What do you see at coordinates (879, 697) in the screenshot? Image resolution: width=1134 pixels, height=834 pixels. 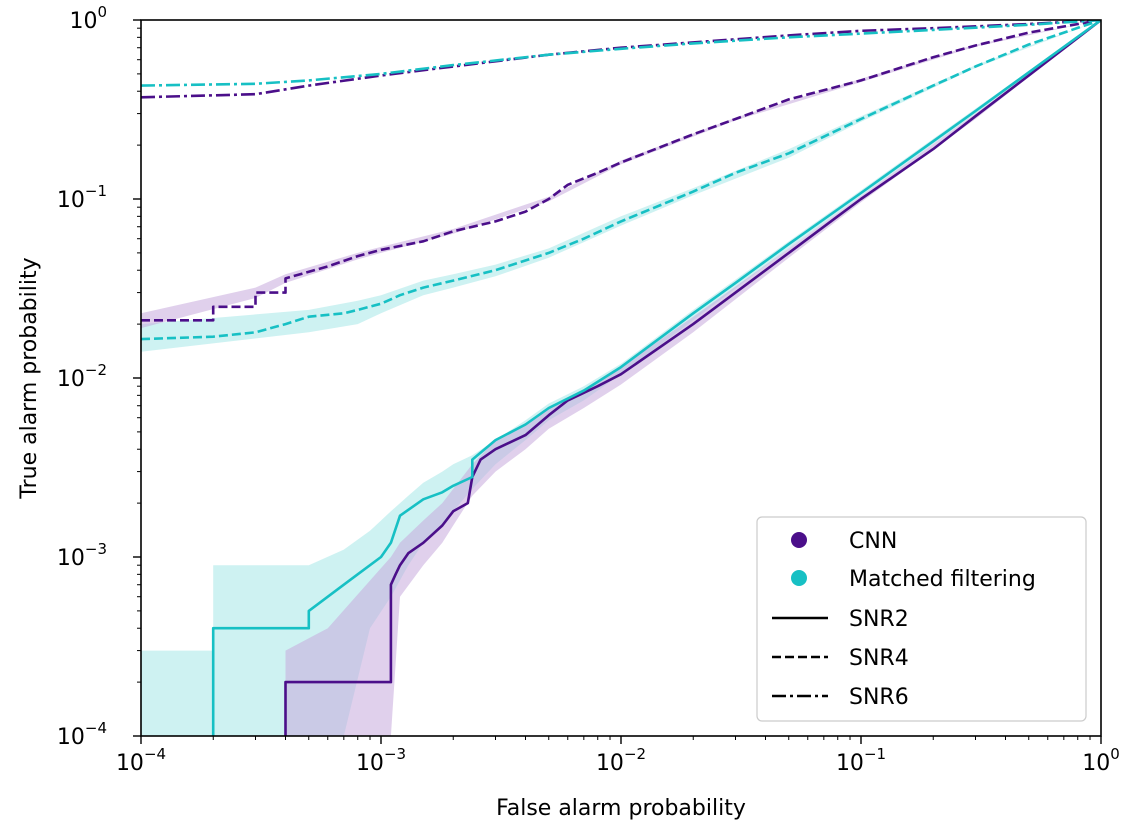 I see `legend-snr6-label: SNR6` at bounding box center [879, 697].